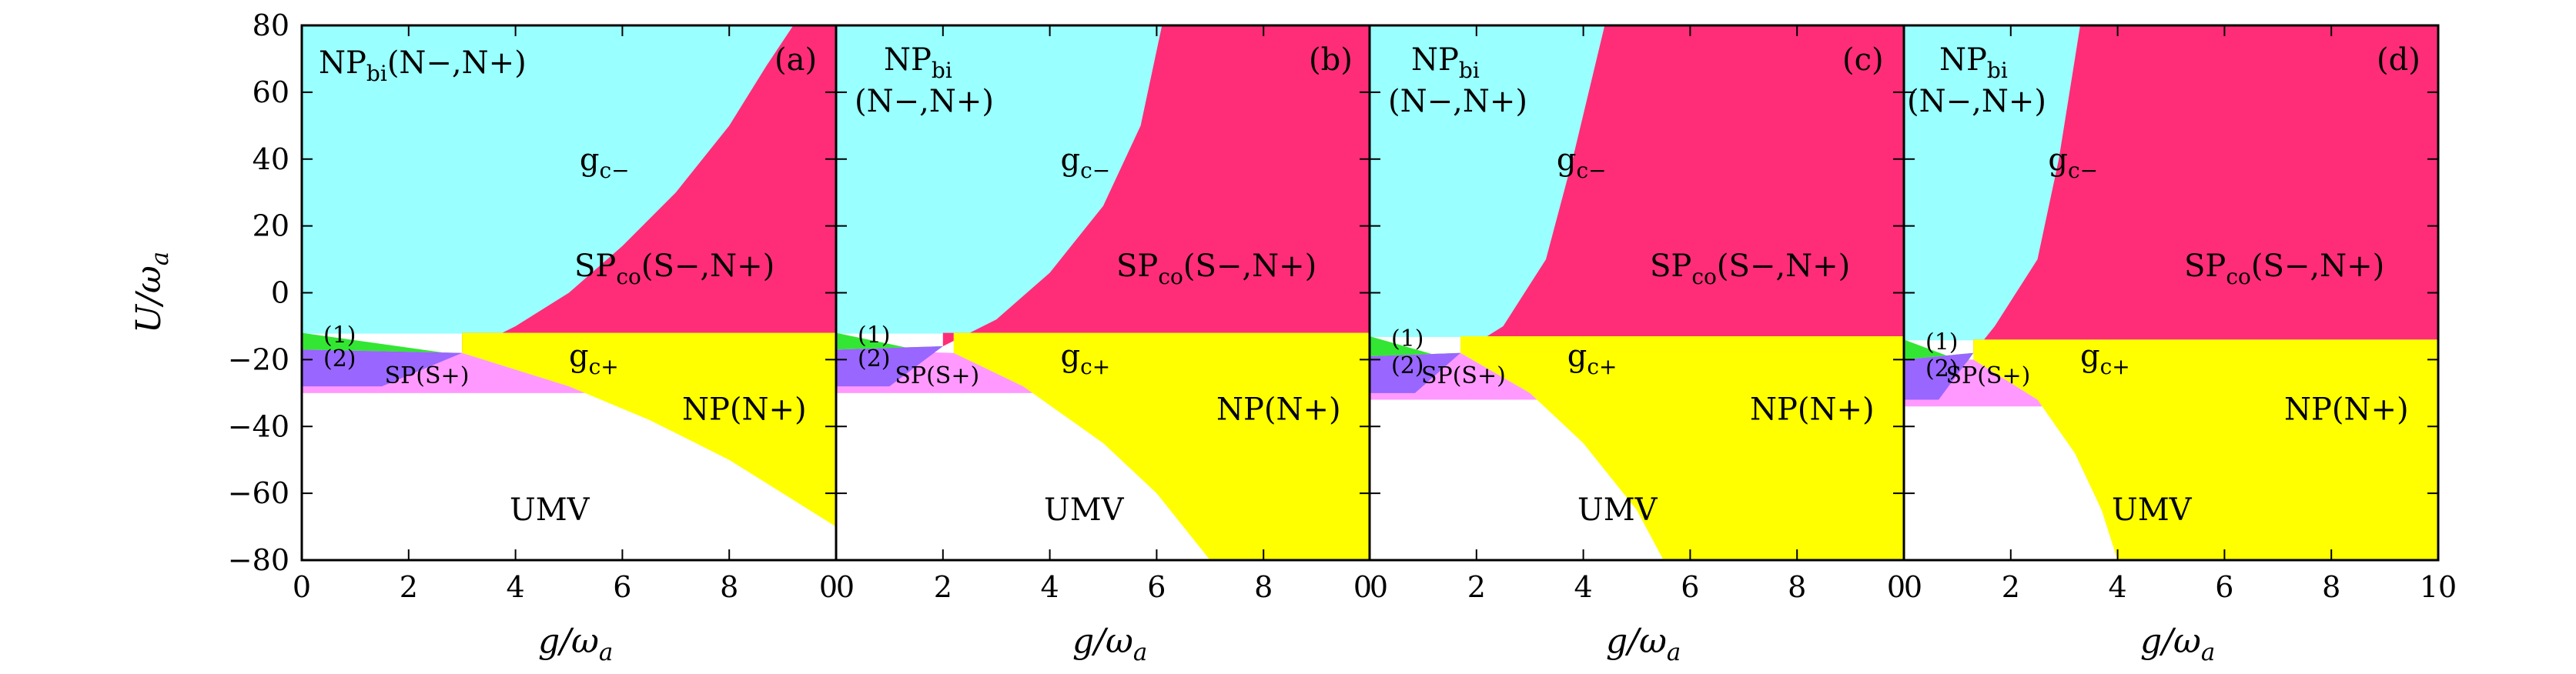 This screenshot has width=2576, height=674. What do you see at coordinates (258, 426) in the screenshot?
I see `y-tick-label: −40` at bounding box center [258, 426].